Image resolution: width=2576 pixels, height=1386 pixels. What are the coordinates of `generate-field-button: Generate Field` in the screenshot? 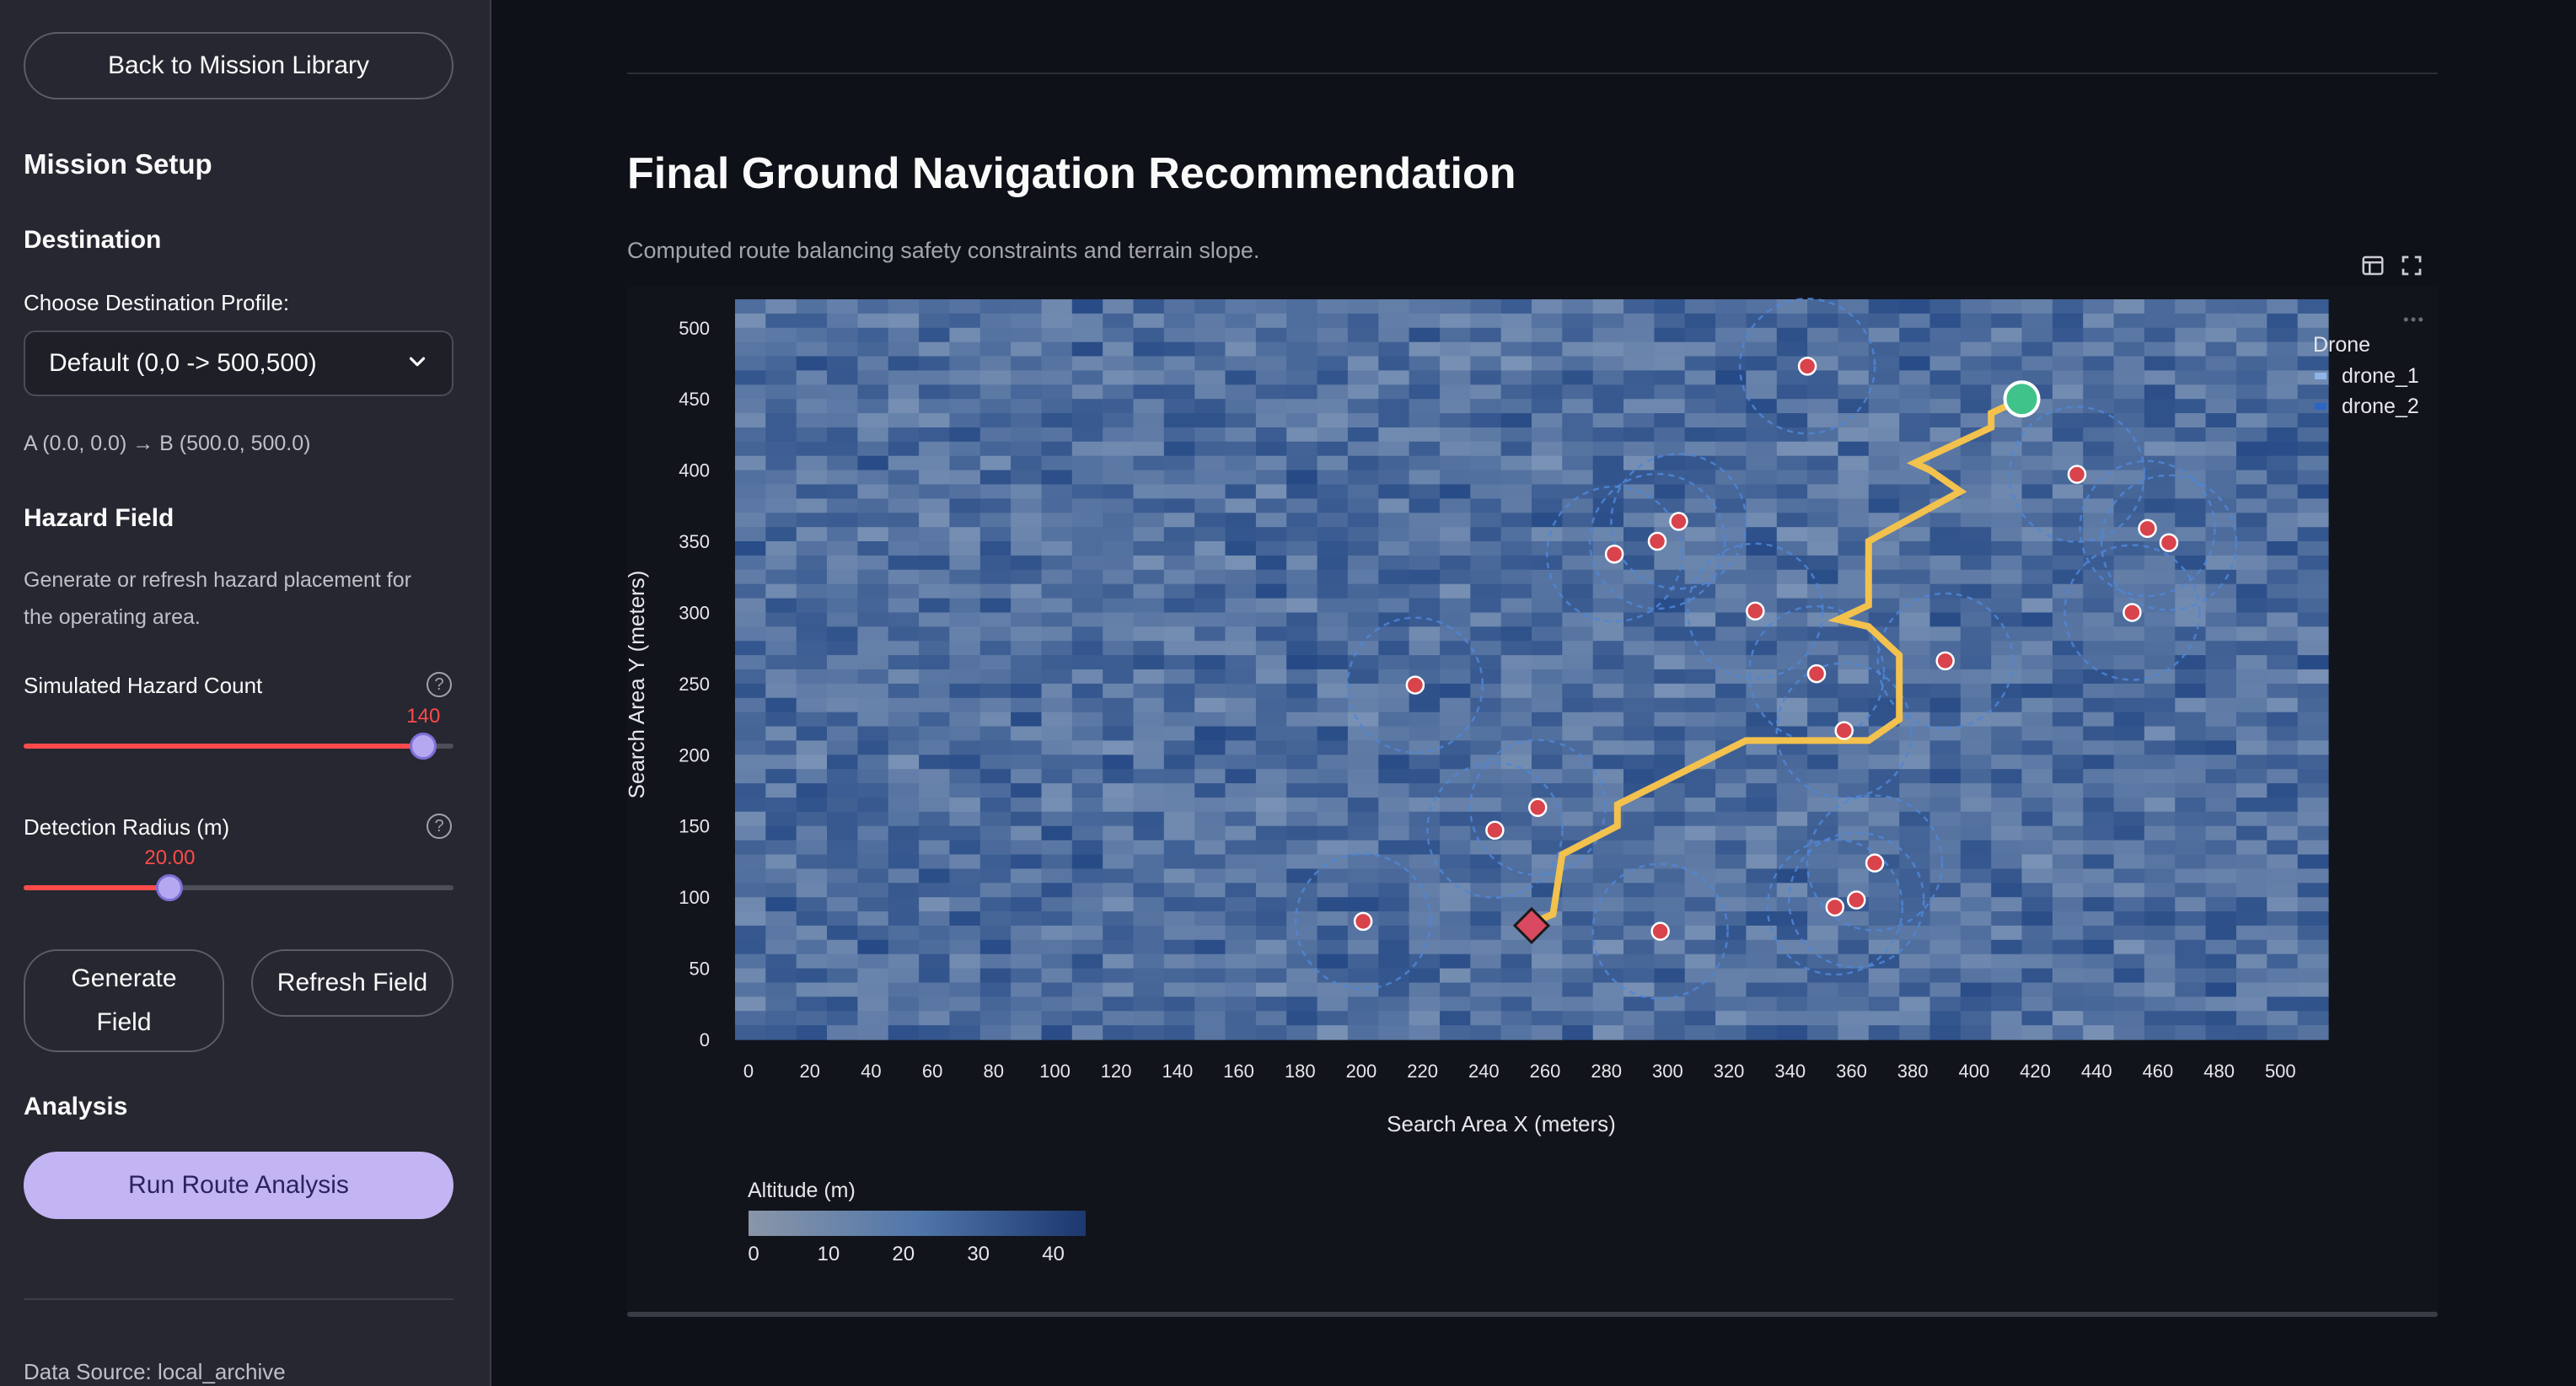 It's located at (124, 1000).